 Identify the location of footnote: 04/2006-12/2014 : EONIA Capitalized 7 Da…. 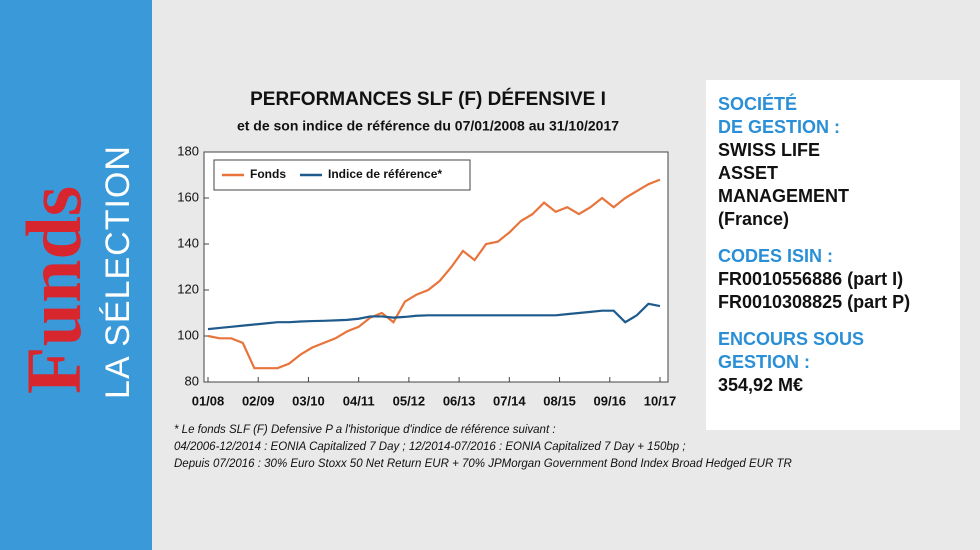
(430, 447).